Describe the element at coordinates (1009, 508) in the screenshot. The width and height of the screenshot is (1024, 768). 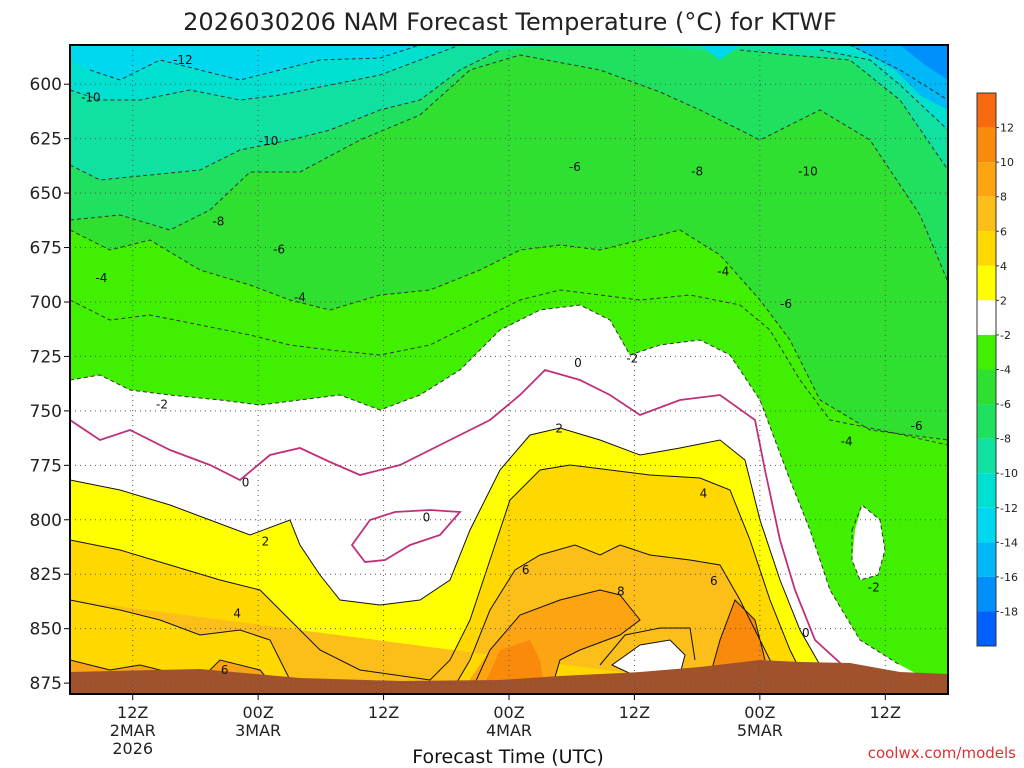
I see `colorbar-label: -12` at that location.